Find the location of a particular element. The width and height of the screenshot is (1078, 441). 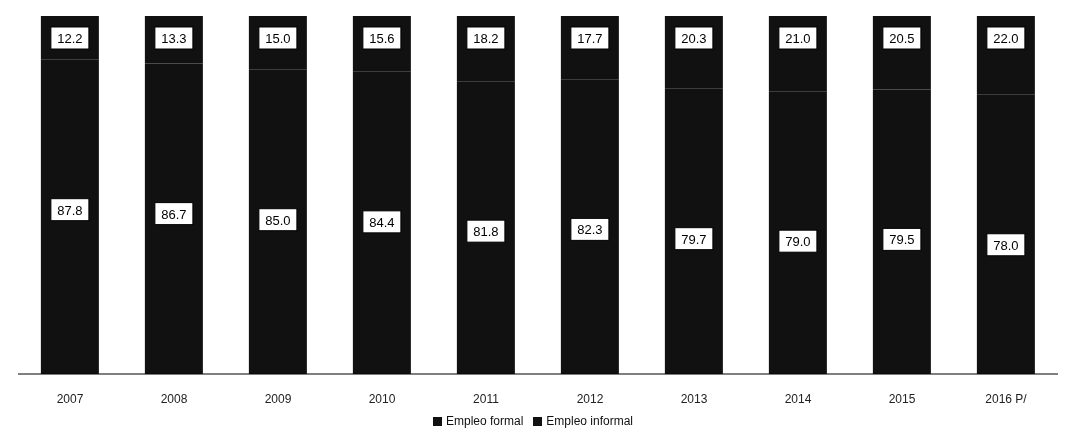

data-label: 79.0 is located at coordinates (798, 242).